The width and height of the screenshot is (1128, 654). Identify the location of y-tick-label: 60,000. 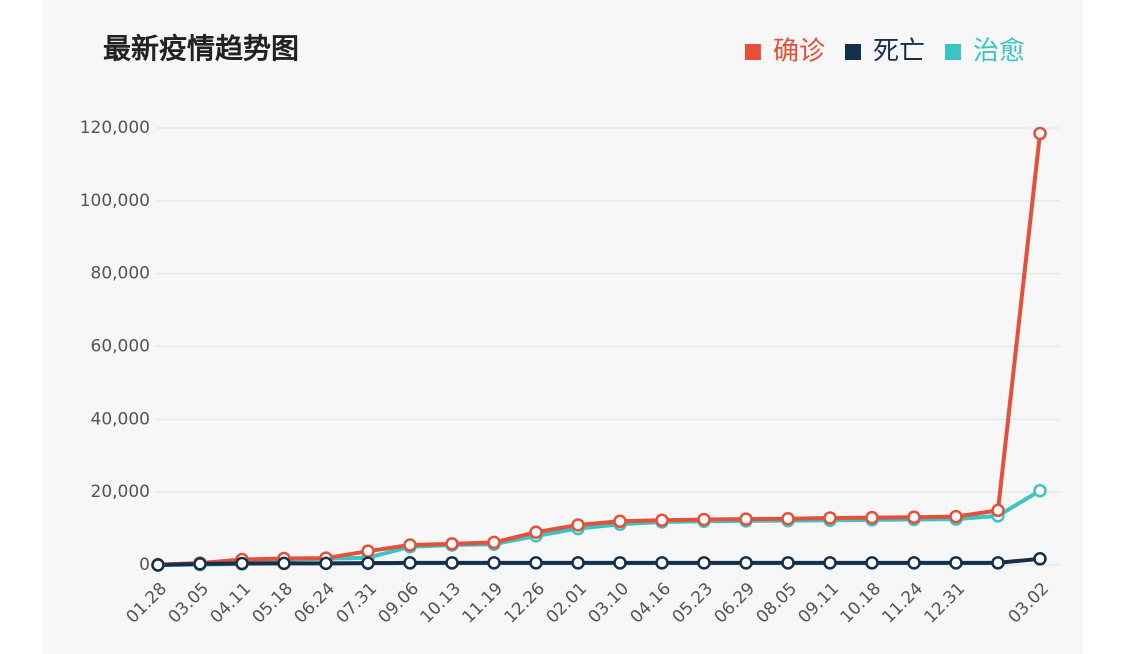
(120, 347).